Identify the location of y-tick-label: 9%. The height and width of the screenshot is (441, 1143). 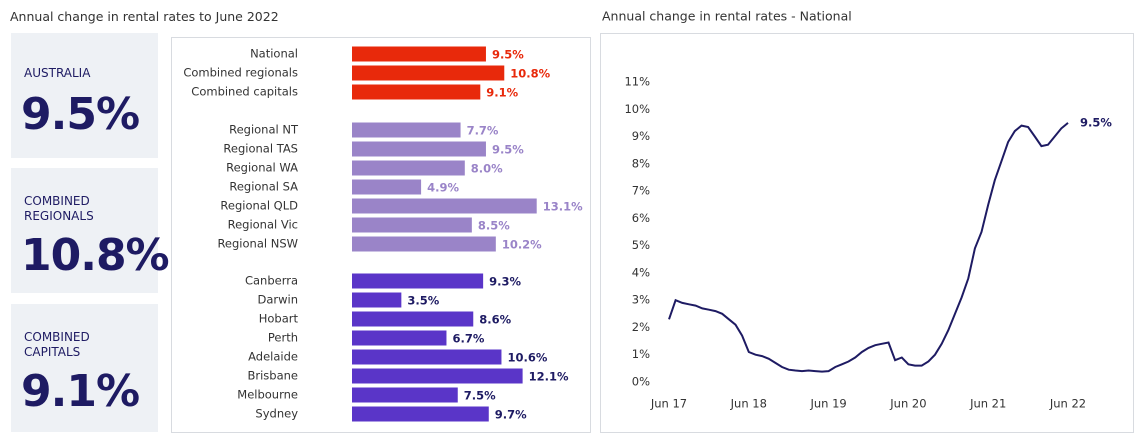
(641, 136).